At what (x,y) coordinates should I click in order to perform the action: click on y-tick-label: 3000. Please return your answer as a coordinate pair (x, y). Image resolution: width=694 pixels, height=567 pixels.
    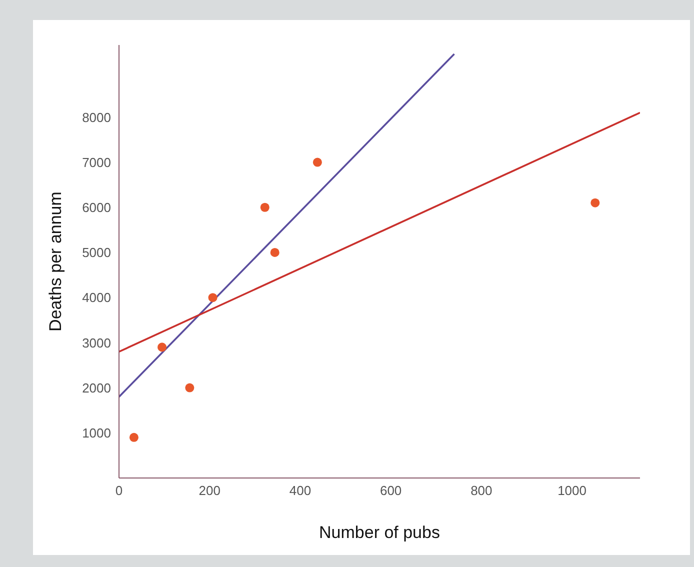
    Looking at the image, I should click on (96, 342).